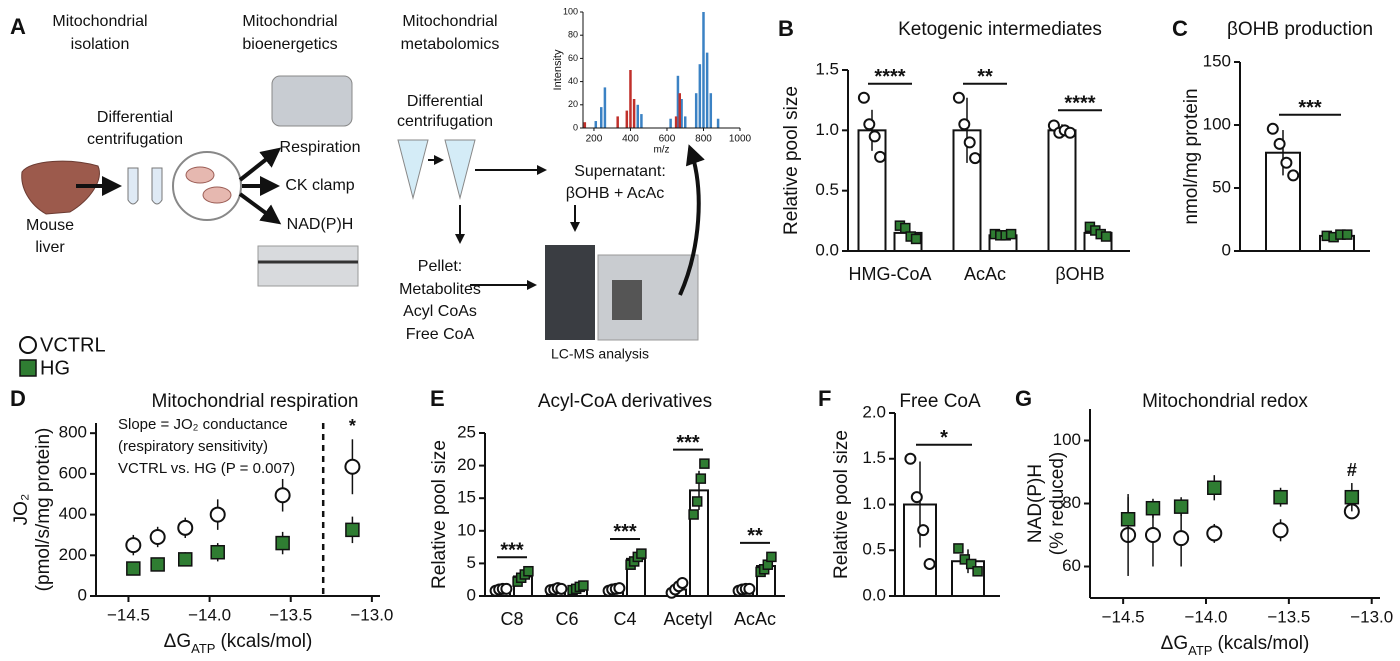 Image resolution: width=1400 pixels, height=661 pixels. I want to click on heading: metabolomics, so click(450, 44).